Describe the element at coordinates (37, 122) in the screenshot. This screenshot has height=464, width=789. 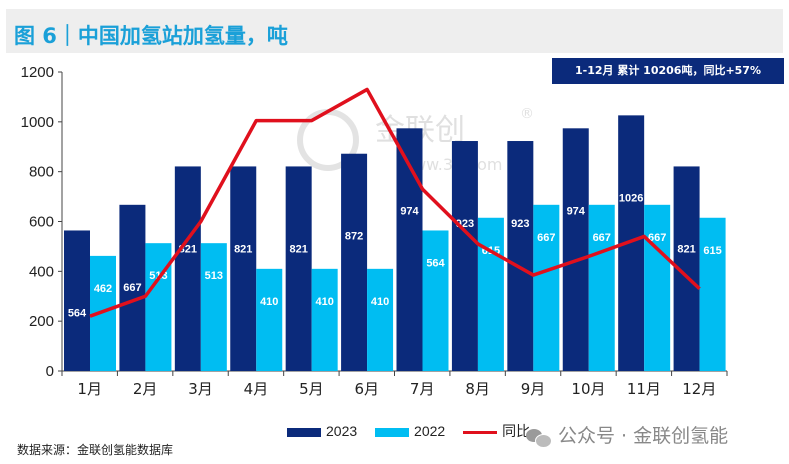
I see `y-tick-label: 1000` at that location.